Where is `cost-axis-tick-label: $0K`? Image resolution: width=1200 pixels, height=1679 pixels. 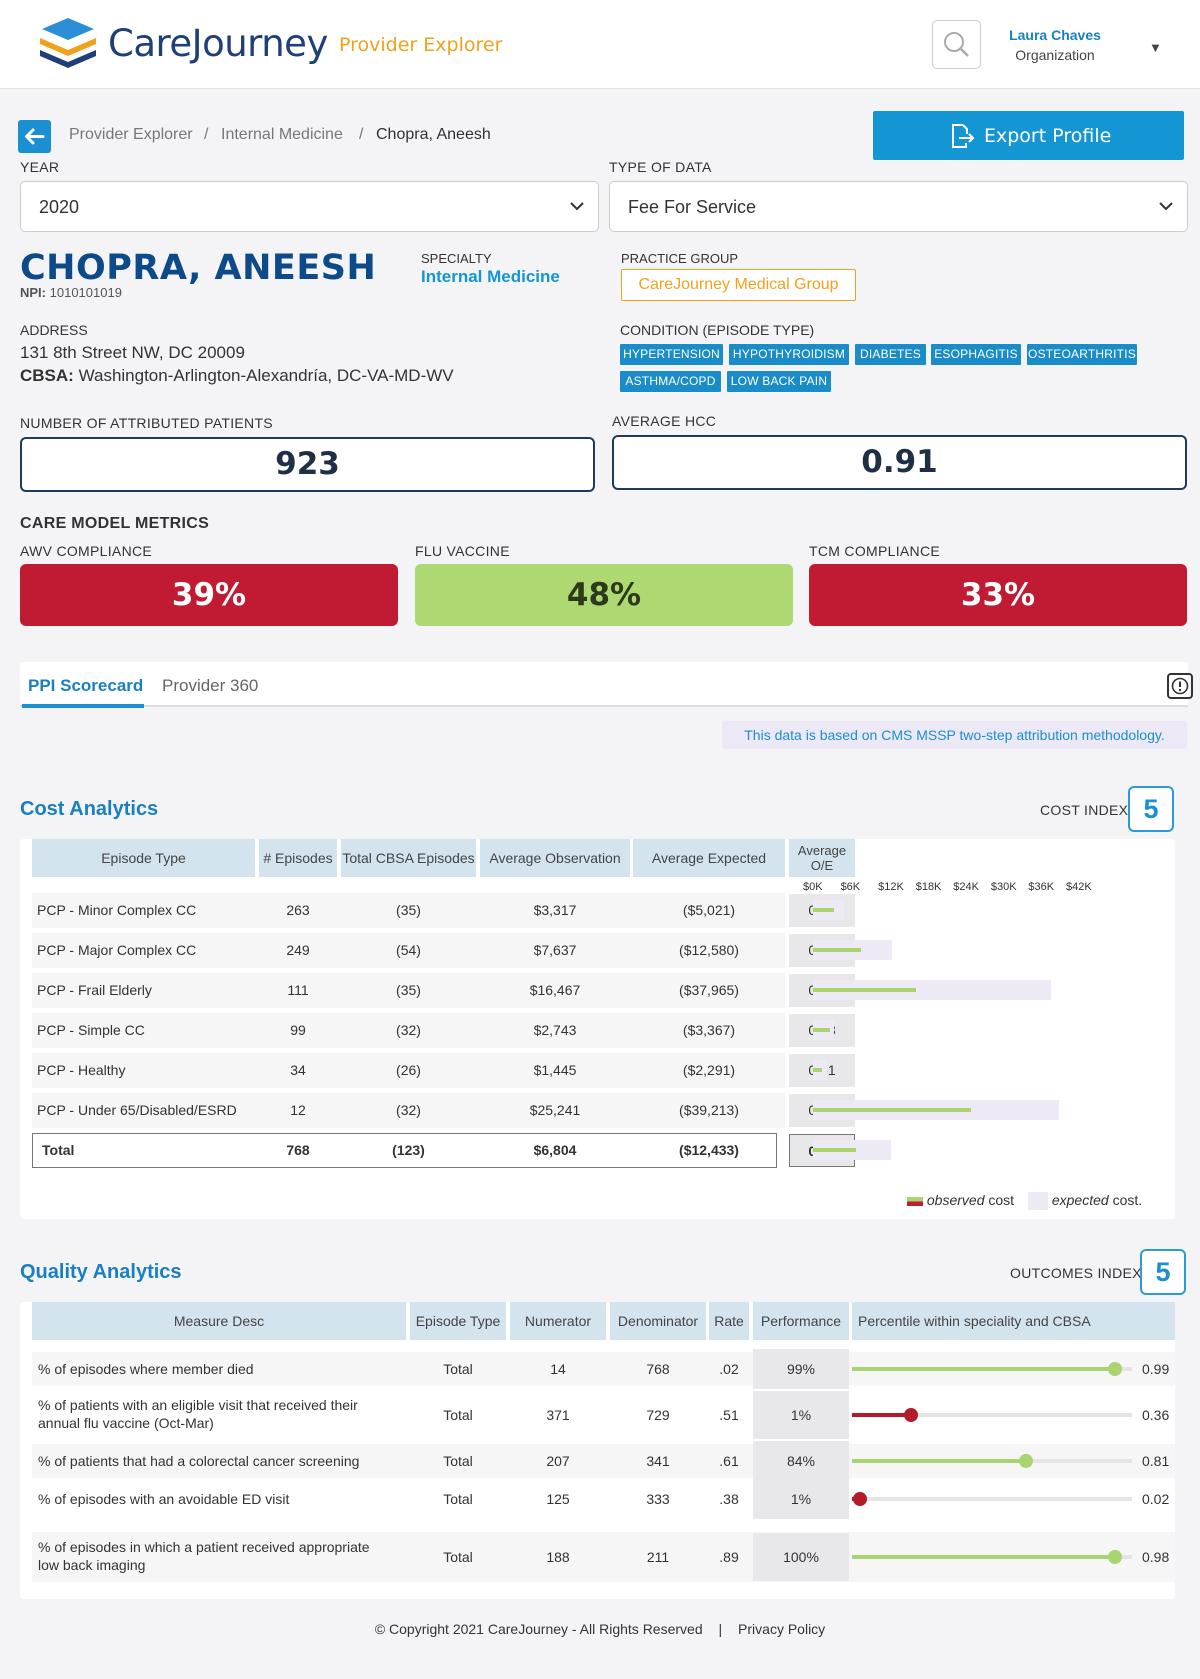
cost-axis-tick-label: $0K is located at coordinates (813, 887).